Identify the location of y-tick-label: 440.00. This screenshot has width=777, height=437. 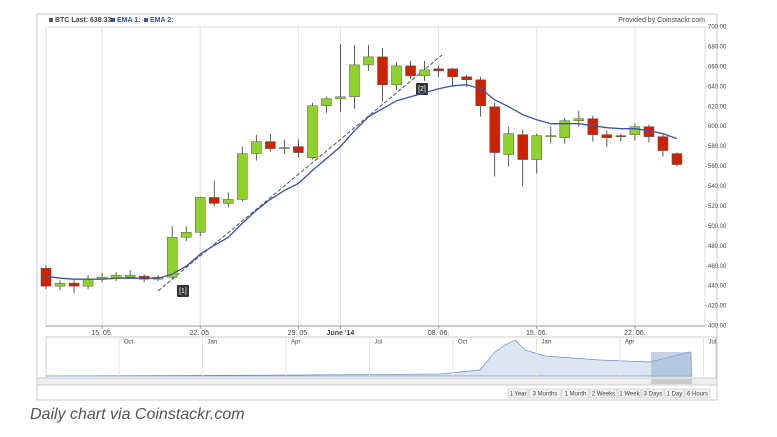
(717, 287).